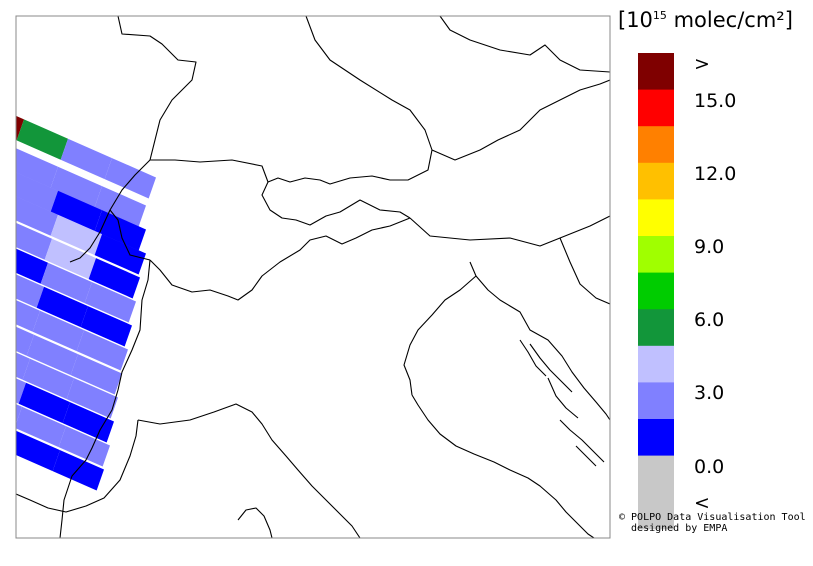  I want to click on colorbar-tick-label: 12.0, so click(715, 173).